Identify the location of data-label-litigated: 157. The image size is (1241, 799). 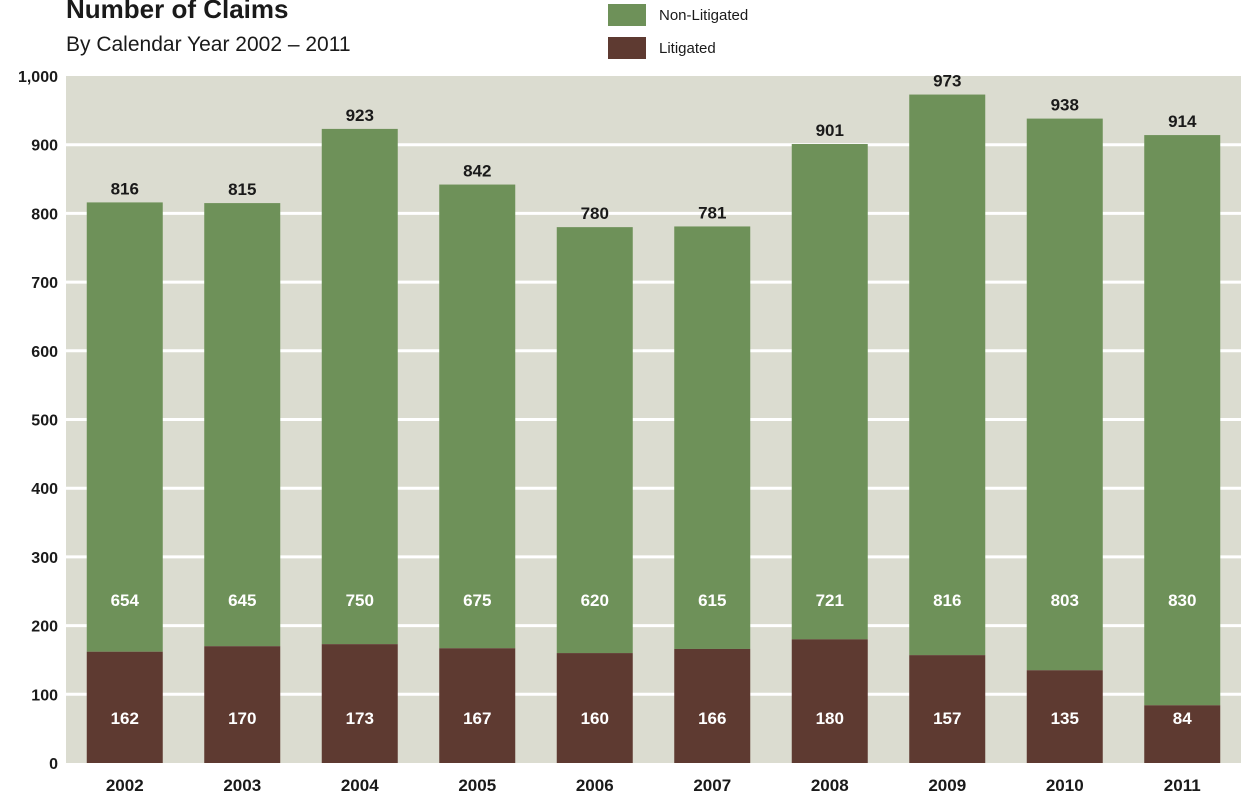
(947, 718).